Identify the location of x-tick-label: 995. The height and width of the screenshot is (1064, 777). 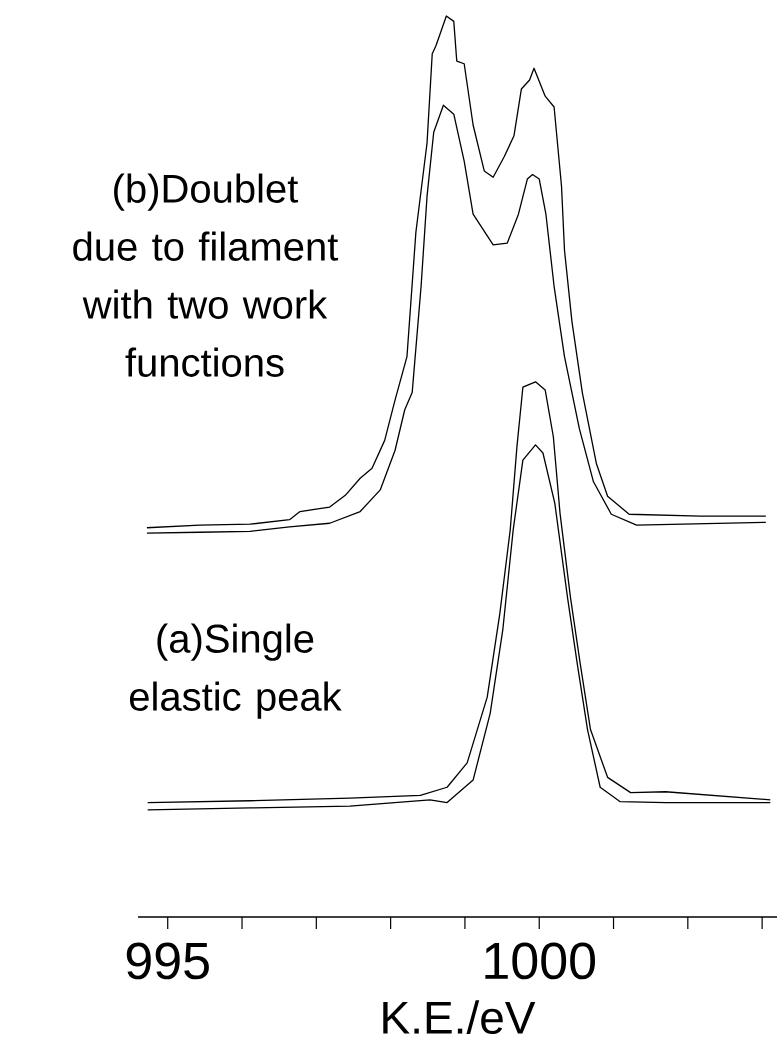
(167, 961).